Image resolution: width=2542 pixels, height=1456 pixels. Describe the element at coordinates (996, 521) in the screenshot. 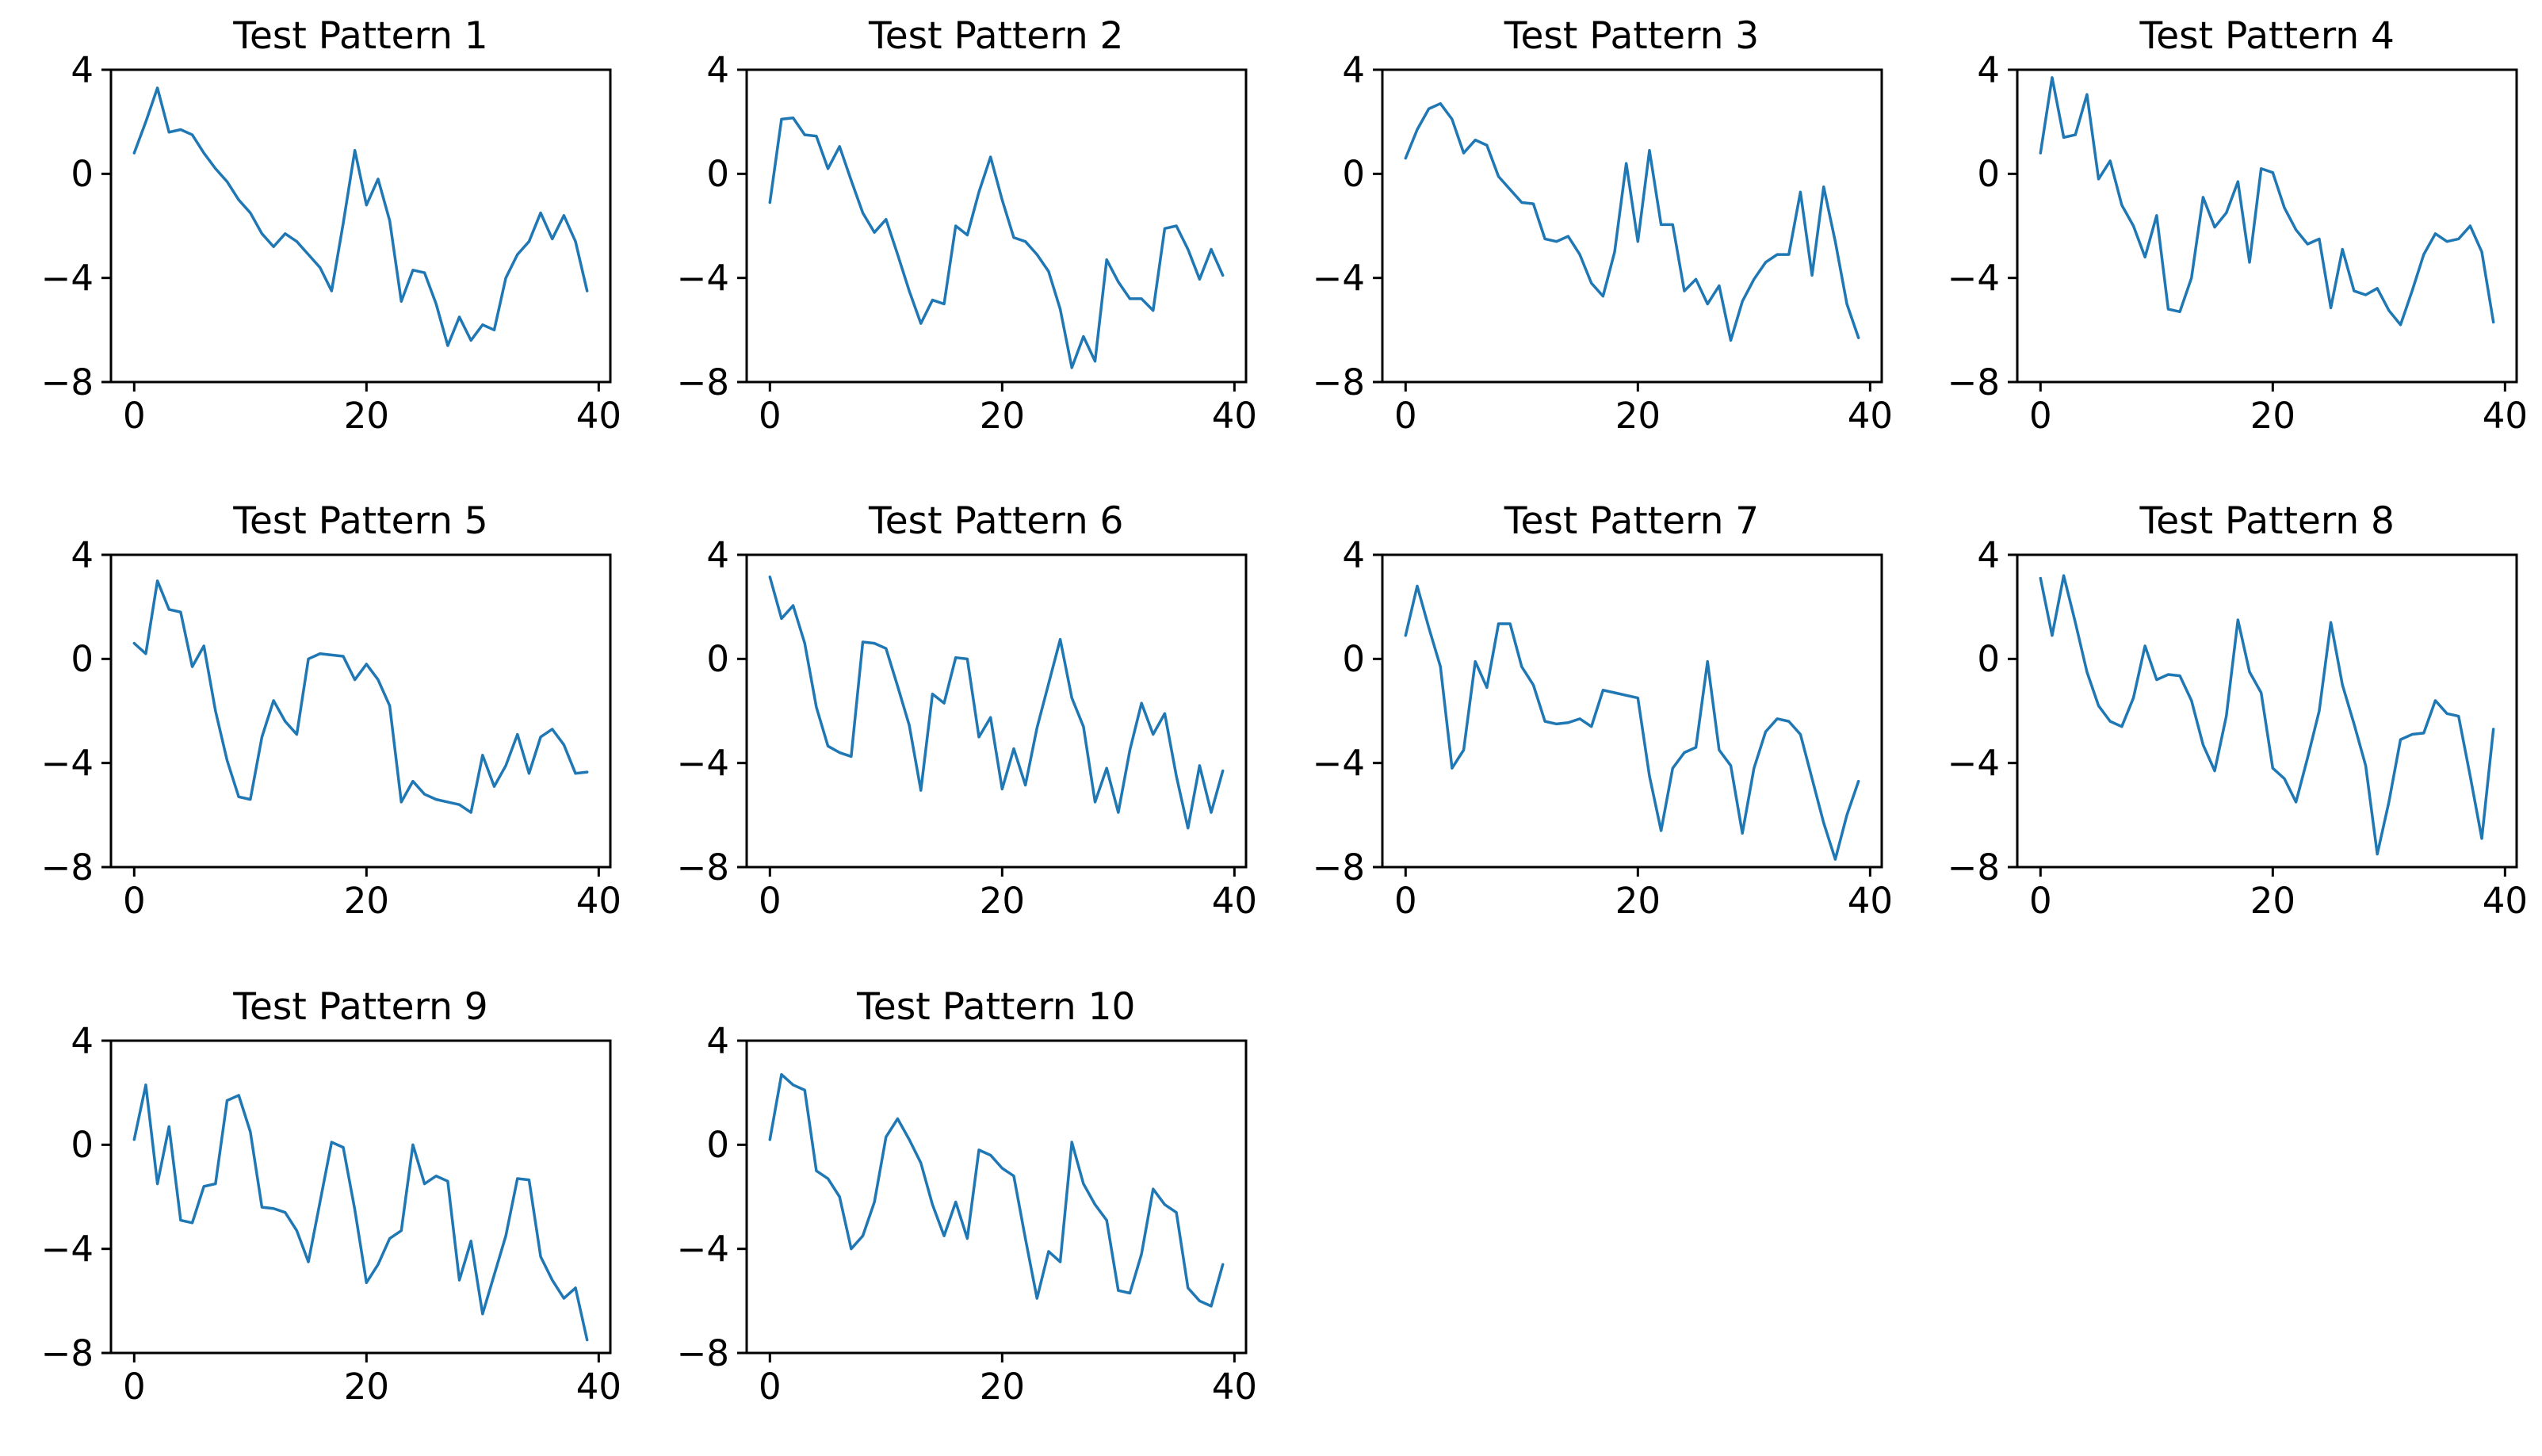

I see `chart-title: Test Pattern 6` at that location.